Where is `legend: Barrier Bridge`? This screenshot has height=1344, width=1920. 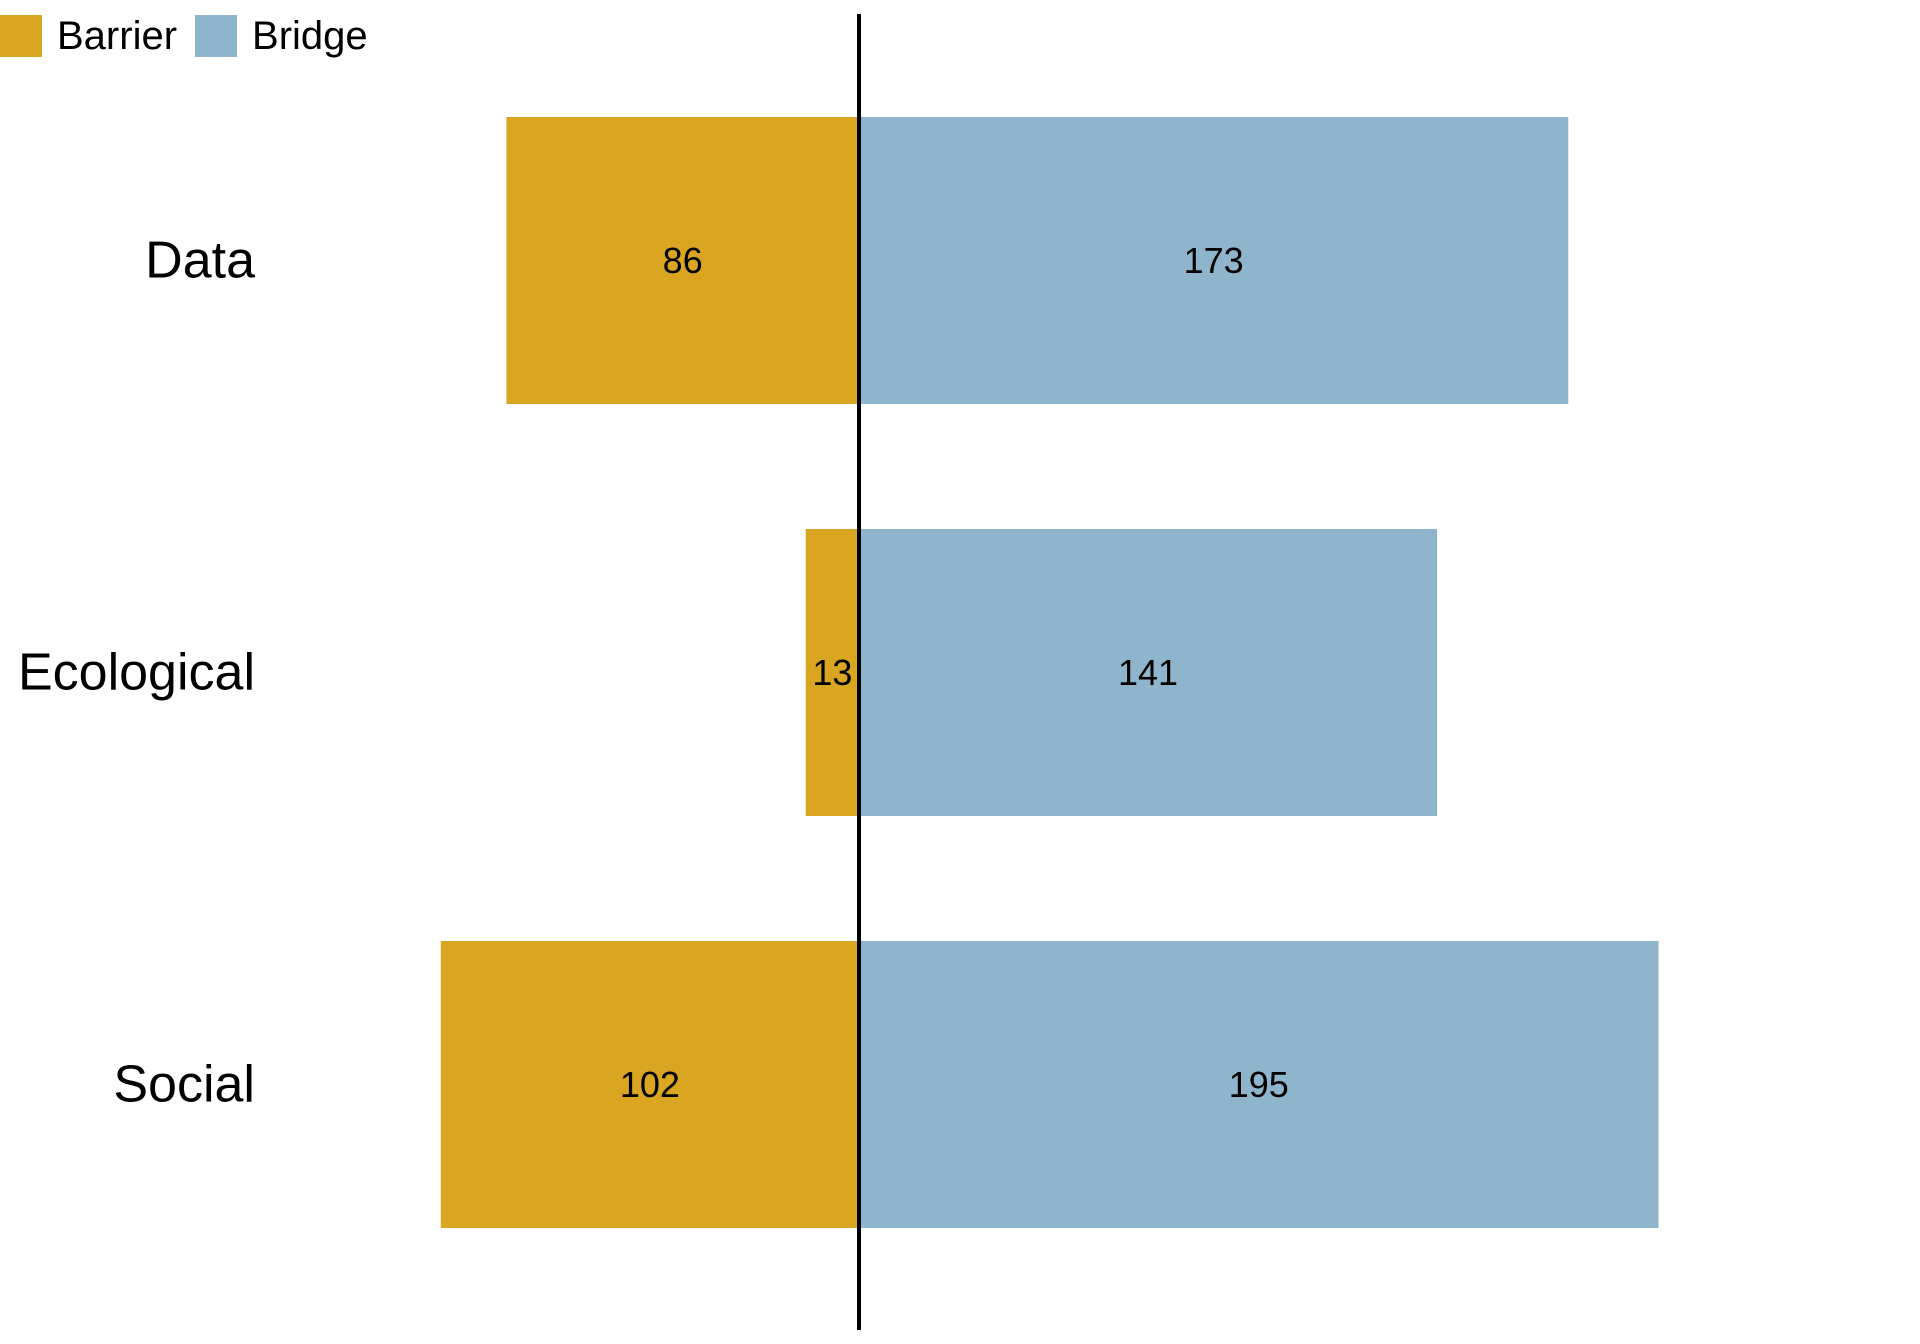
legend: Barrier Bridge is located at coordinates (193, 36).